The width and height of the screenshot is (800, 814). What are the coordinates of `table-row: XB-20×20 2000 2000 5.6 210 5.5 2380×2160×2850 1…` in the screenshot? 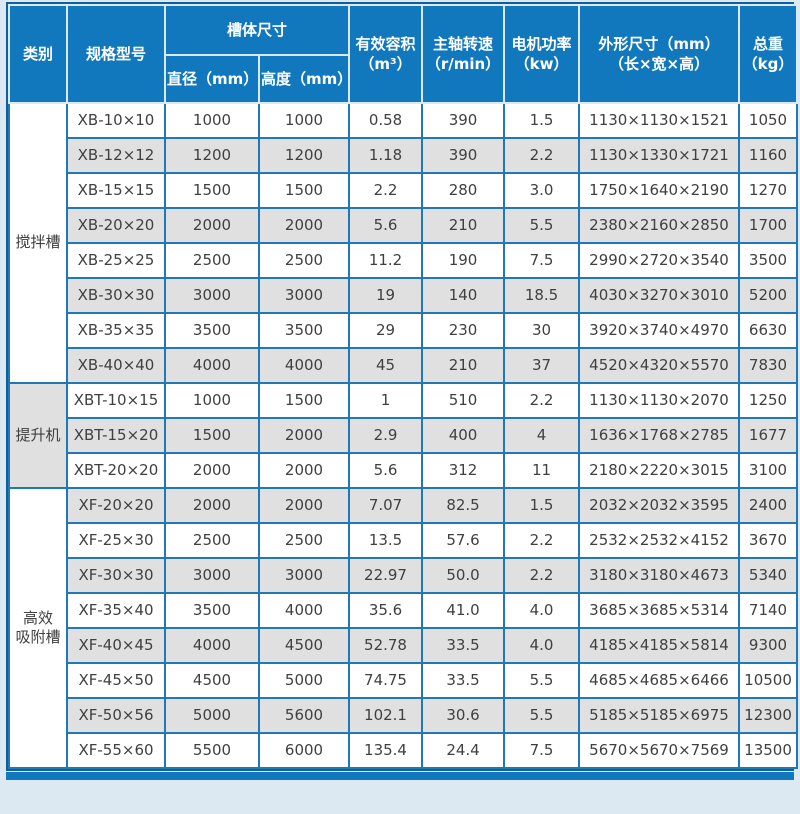 It's located at (404, 225).